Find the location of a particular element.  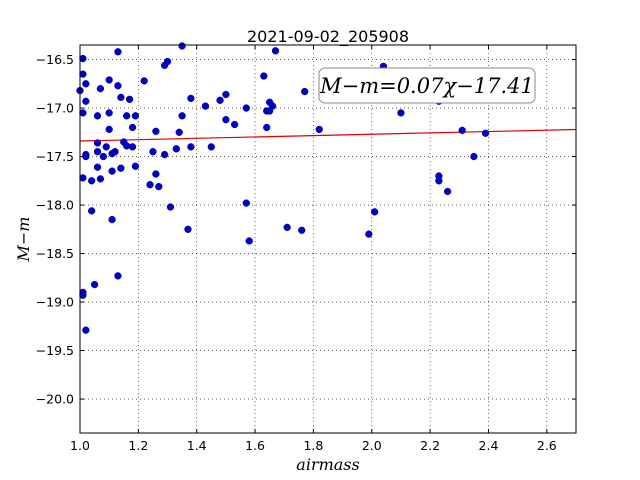

x-tick-label: 1.0 is located at coordinates (80, 445).